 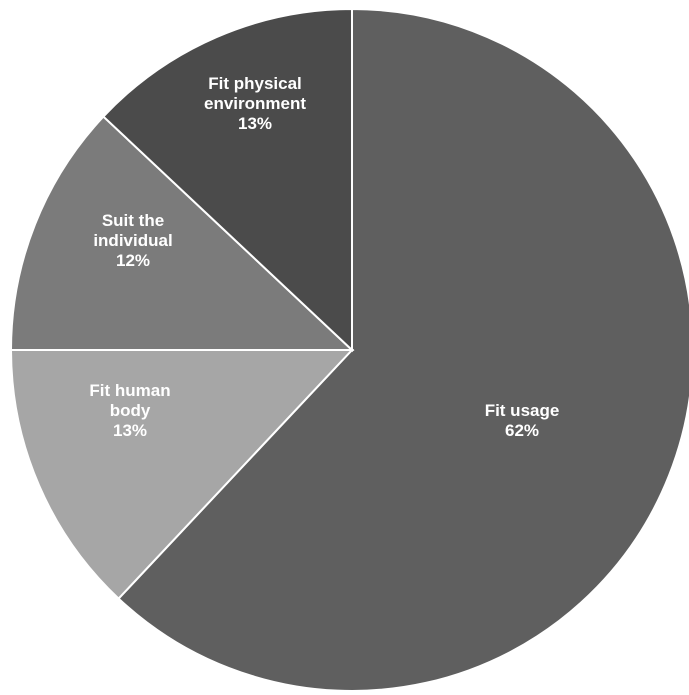 I want to click on slice-name-label: Fit physical, so click(x=255, y=83).